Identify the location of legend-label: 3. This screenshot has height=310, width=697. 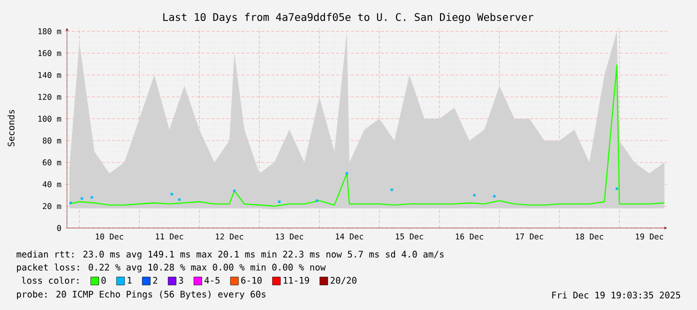
(181, 280).